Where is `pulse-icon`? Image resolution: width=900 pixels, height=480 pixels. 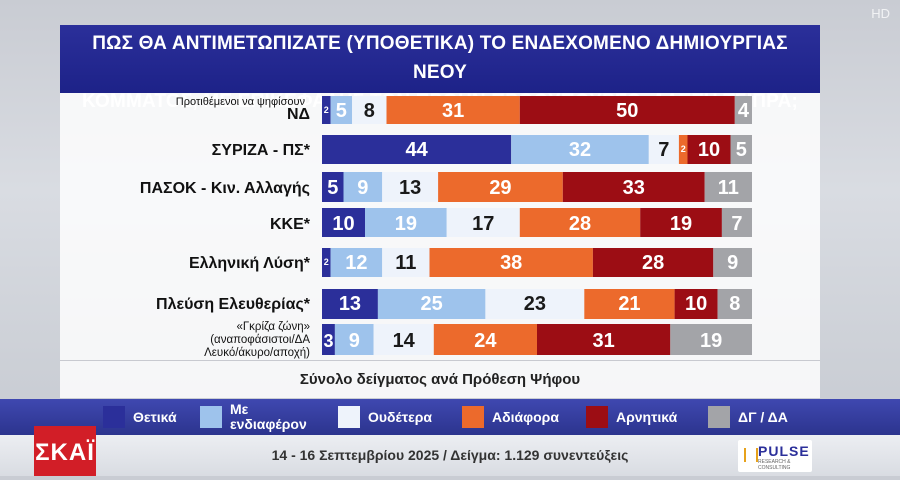 pulse-icon is located at coordinates (751, 455).